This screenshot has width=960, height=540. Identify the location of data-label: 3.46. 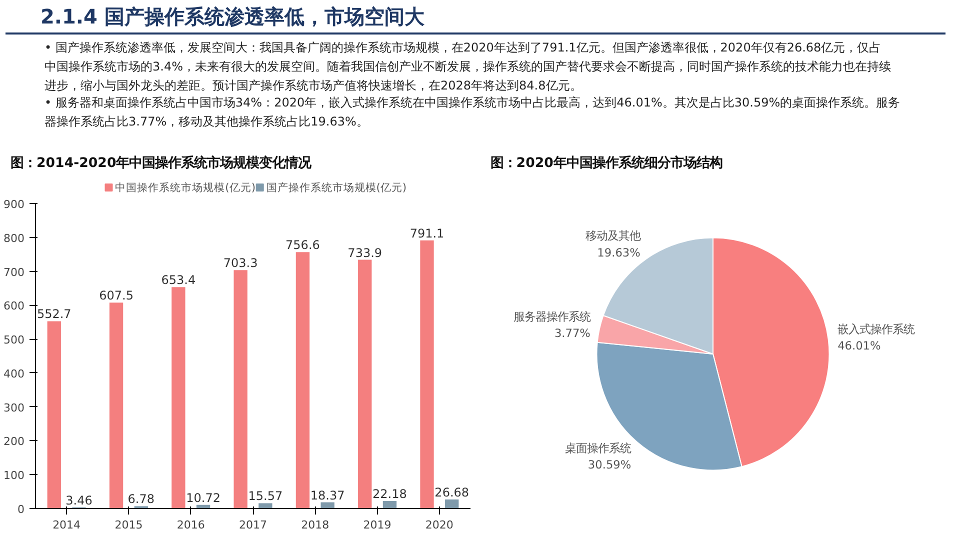
(79, 500).